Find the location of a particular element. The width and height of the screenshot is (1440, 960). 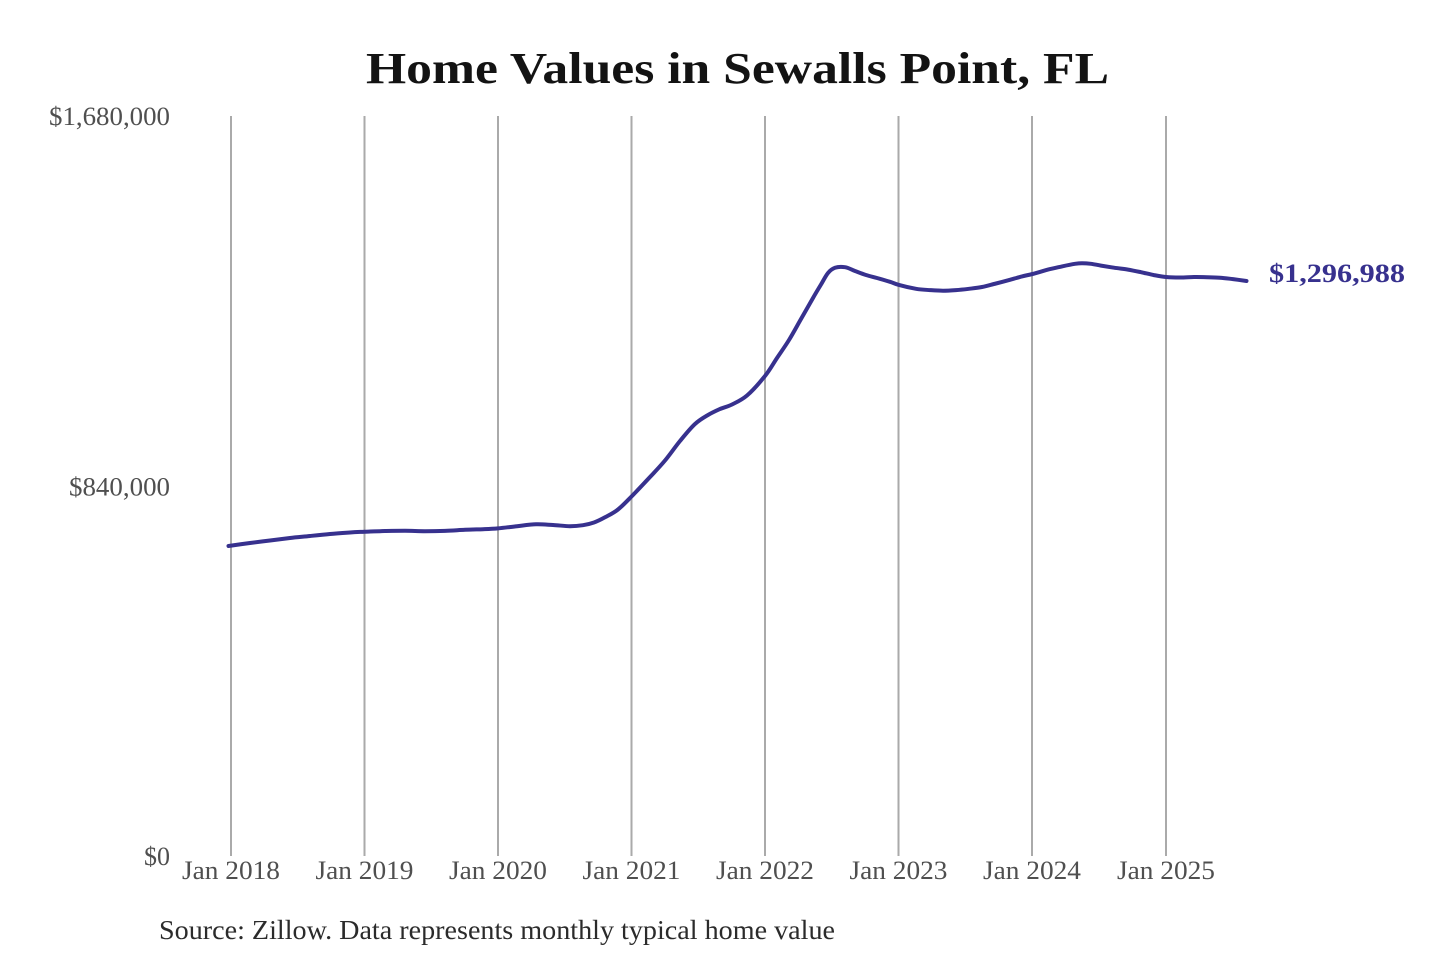

svg-text: Jan 2024 is located at coordinates (1032, 870).